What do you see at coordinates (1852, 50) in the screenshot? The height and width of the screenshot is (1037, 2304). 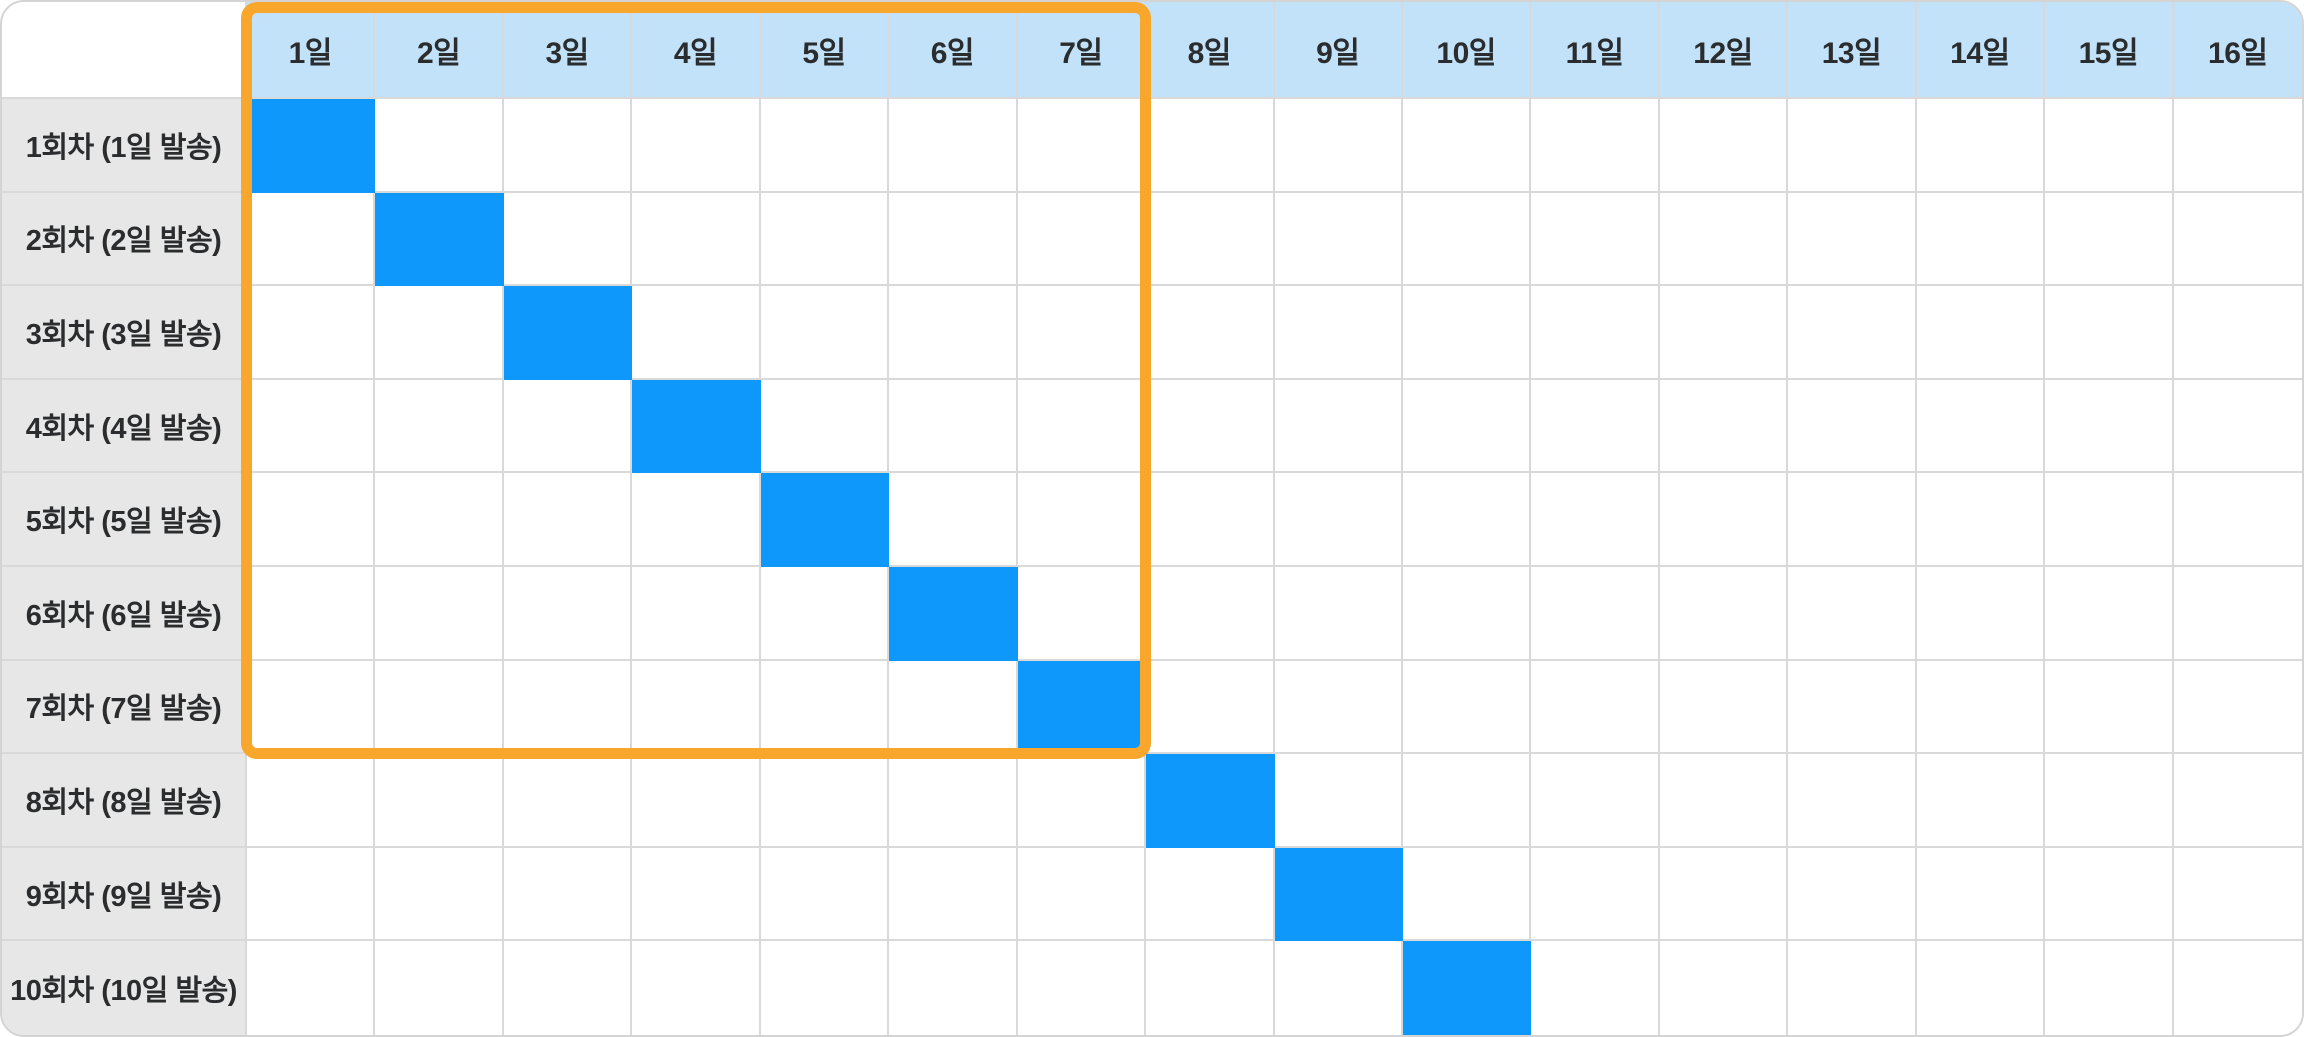 I see `day-header-cell: 13일` at bounding box center [1852, 50].